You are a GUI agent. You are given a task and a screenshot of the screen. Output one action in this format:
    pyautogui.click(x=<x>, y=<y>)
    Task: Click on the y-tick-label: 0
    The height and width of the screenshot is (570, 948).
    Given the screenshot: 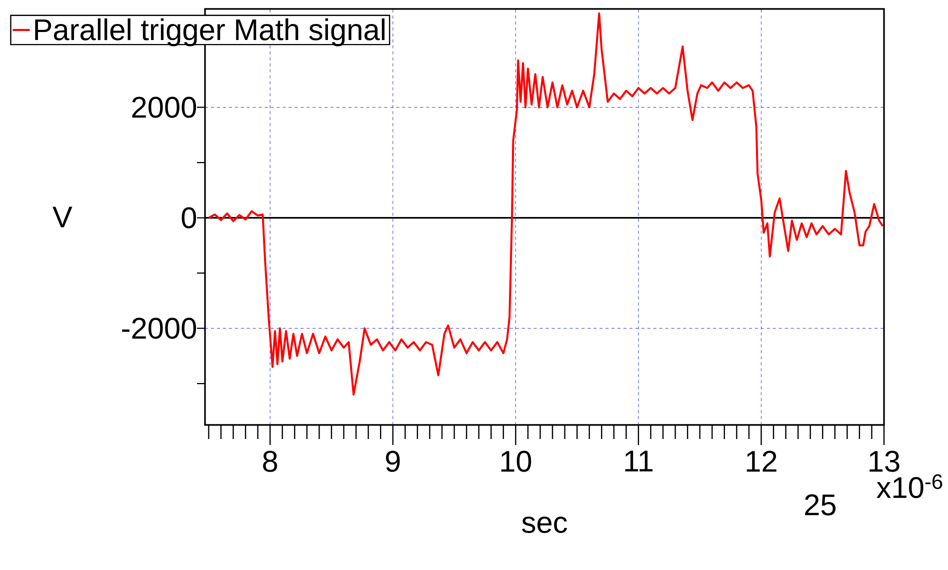 What is the action you would take?
    pyautogui.click(x=189, y=217)
    